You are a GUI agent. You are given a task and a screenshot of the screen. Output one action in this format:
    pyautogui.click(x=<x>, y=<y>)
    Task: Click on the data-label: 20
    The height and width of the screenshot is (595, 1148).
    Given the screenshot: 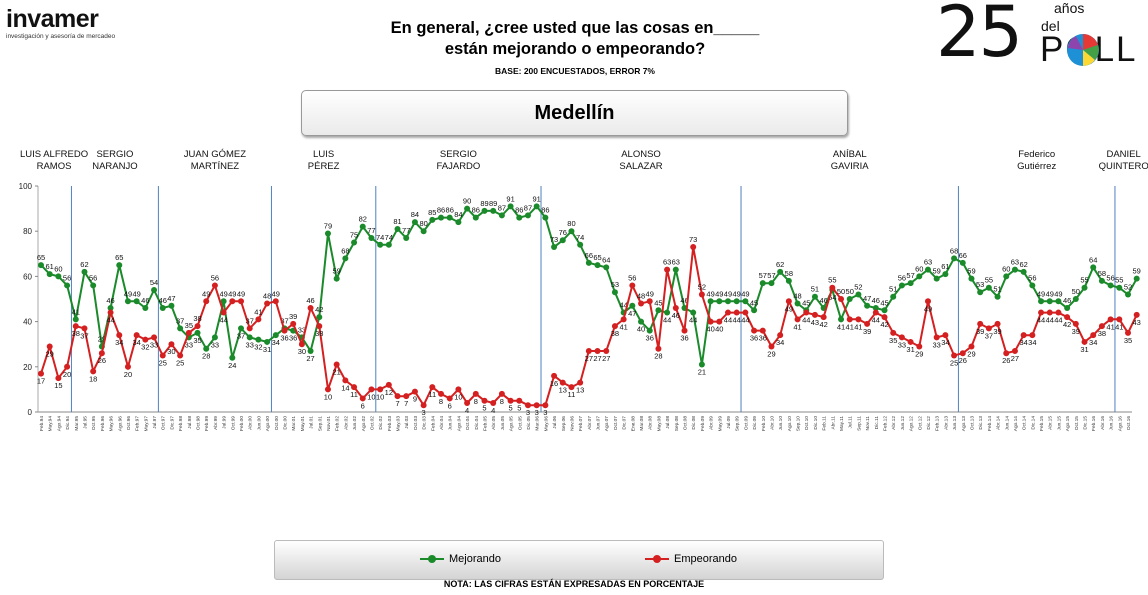 What is the action you would take?
    pyautogui.click(x=67, y=374)
    